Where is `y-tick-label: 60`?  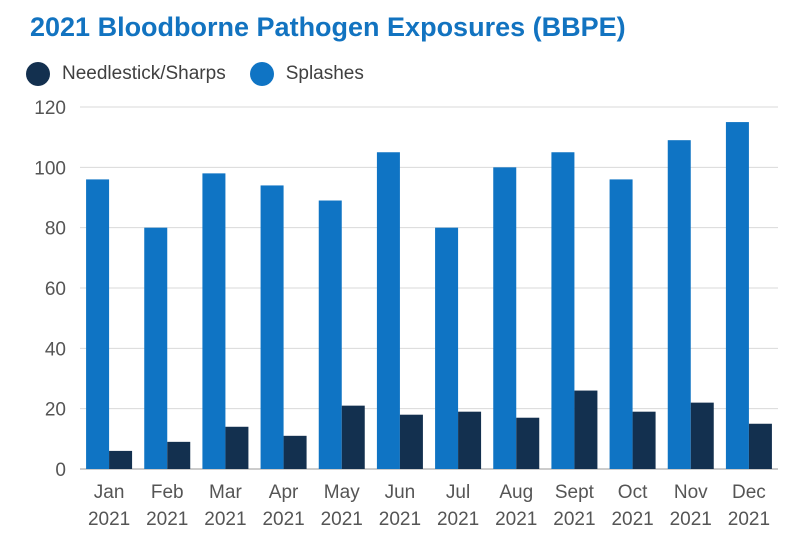 y-tick-label: 60 is located at coordinates (55, 289).